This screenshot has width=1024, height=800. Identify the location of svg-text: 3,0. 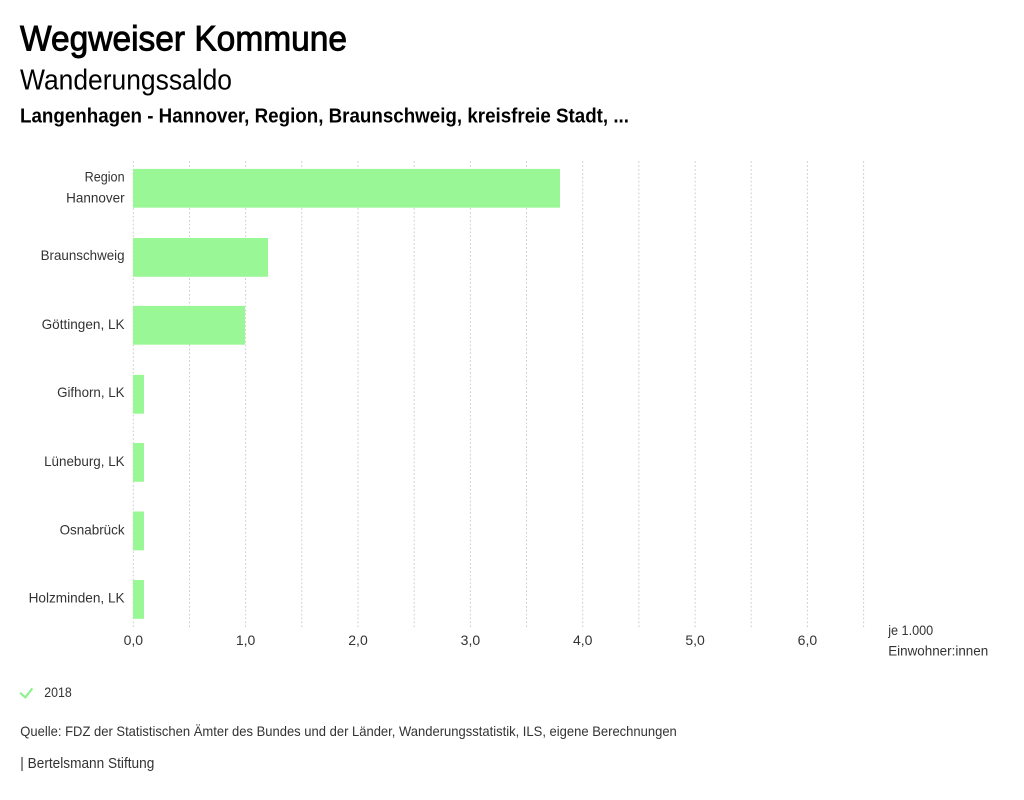
(471, 640).